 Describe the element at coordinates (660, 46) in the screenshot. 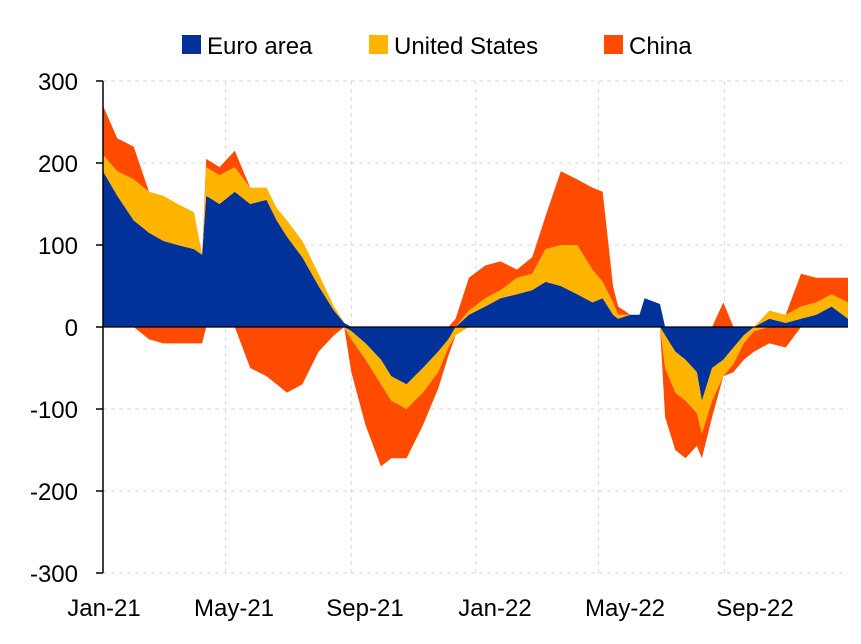

I see `legend-label-china: China` at that location.